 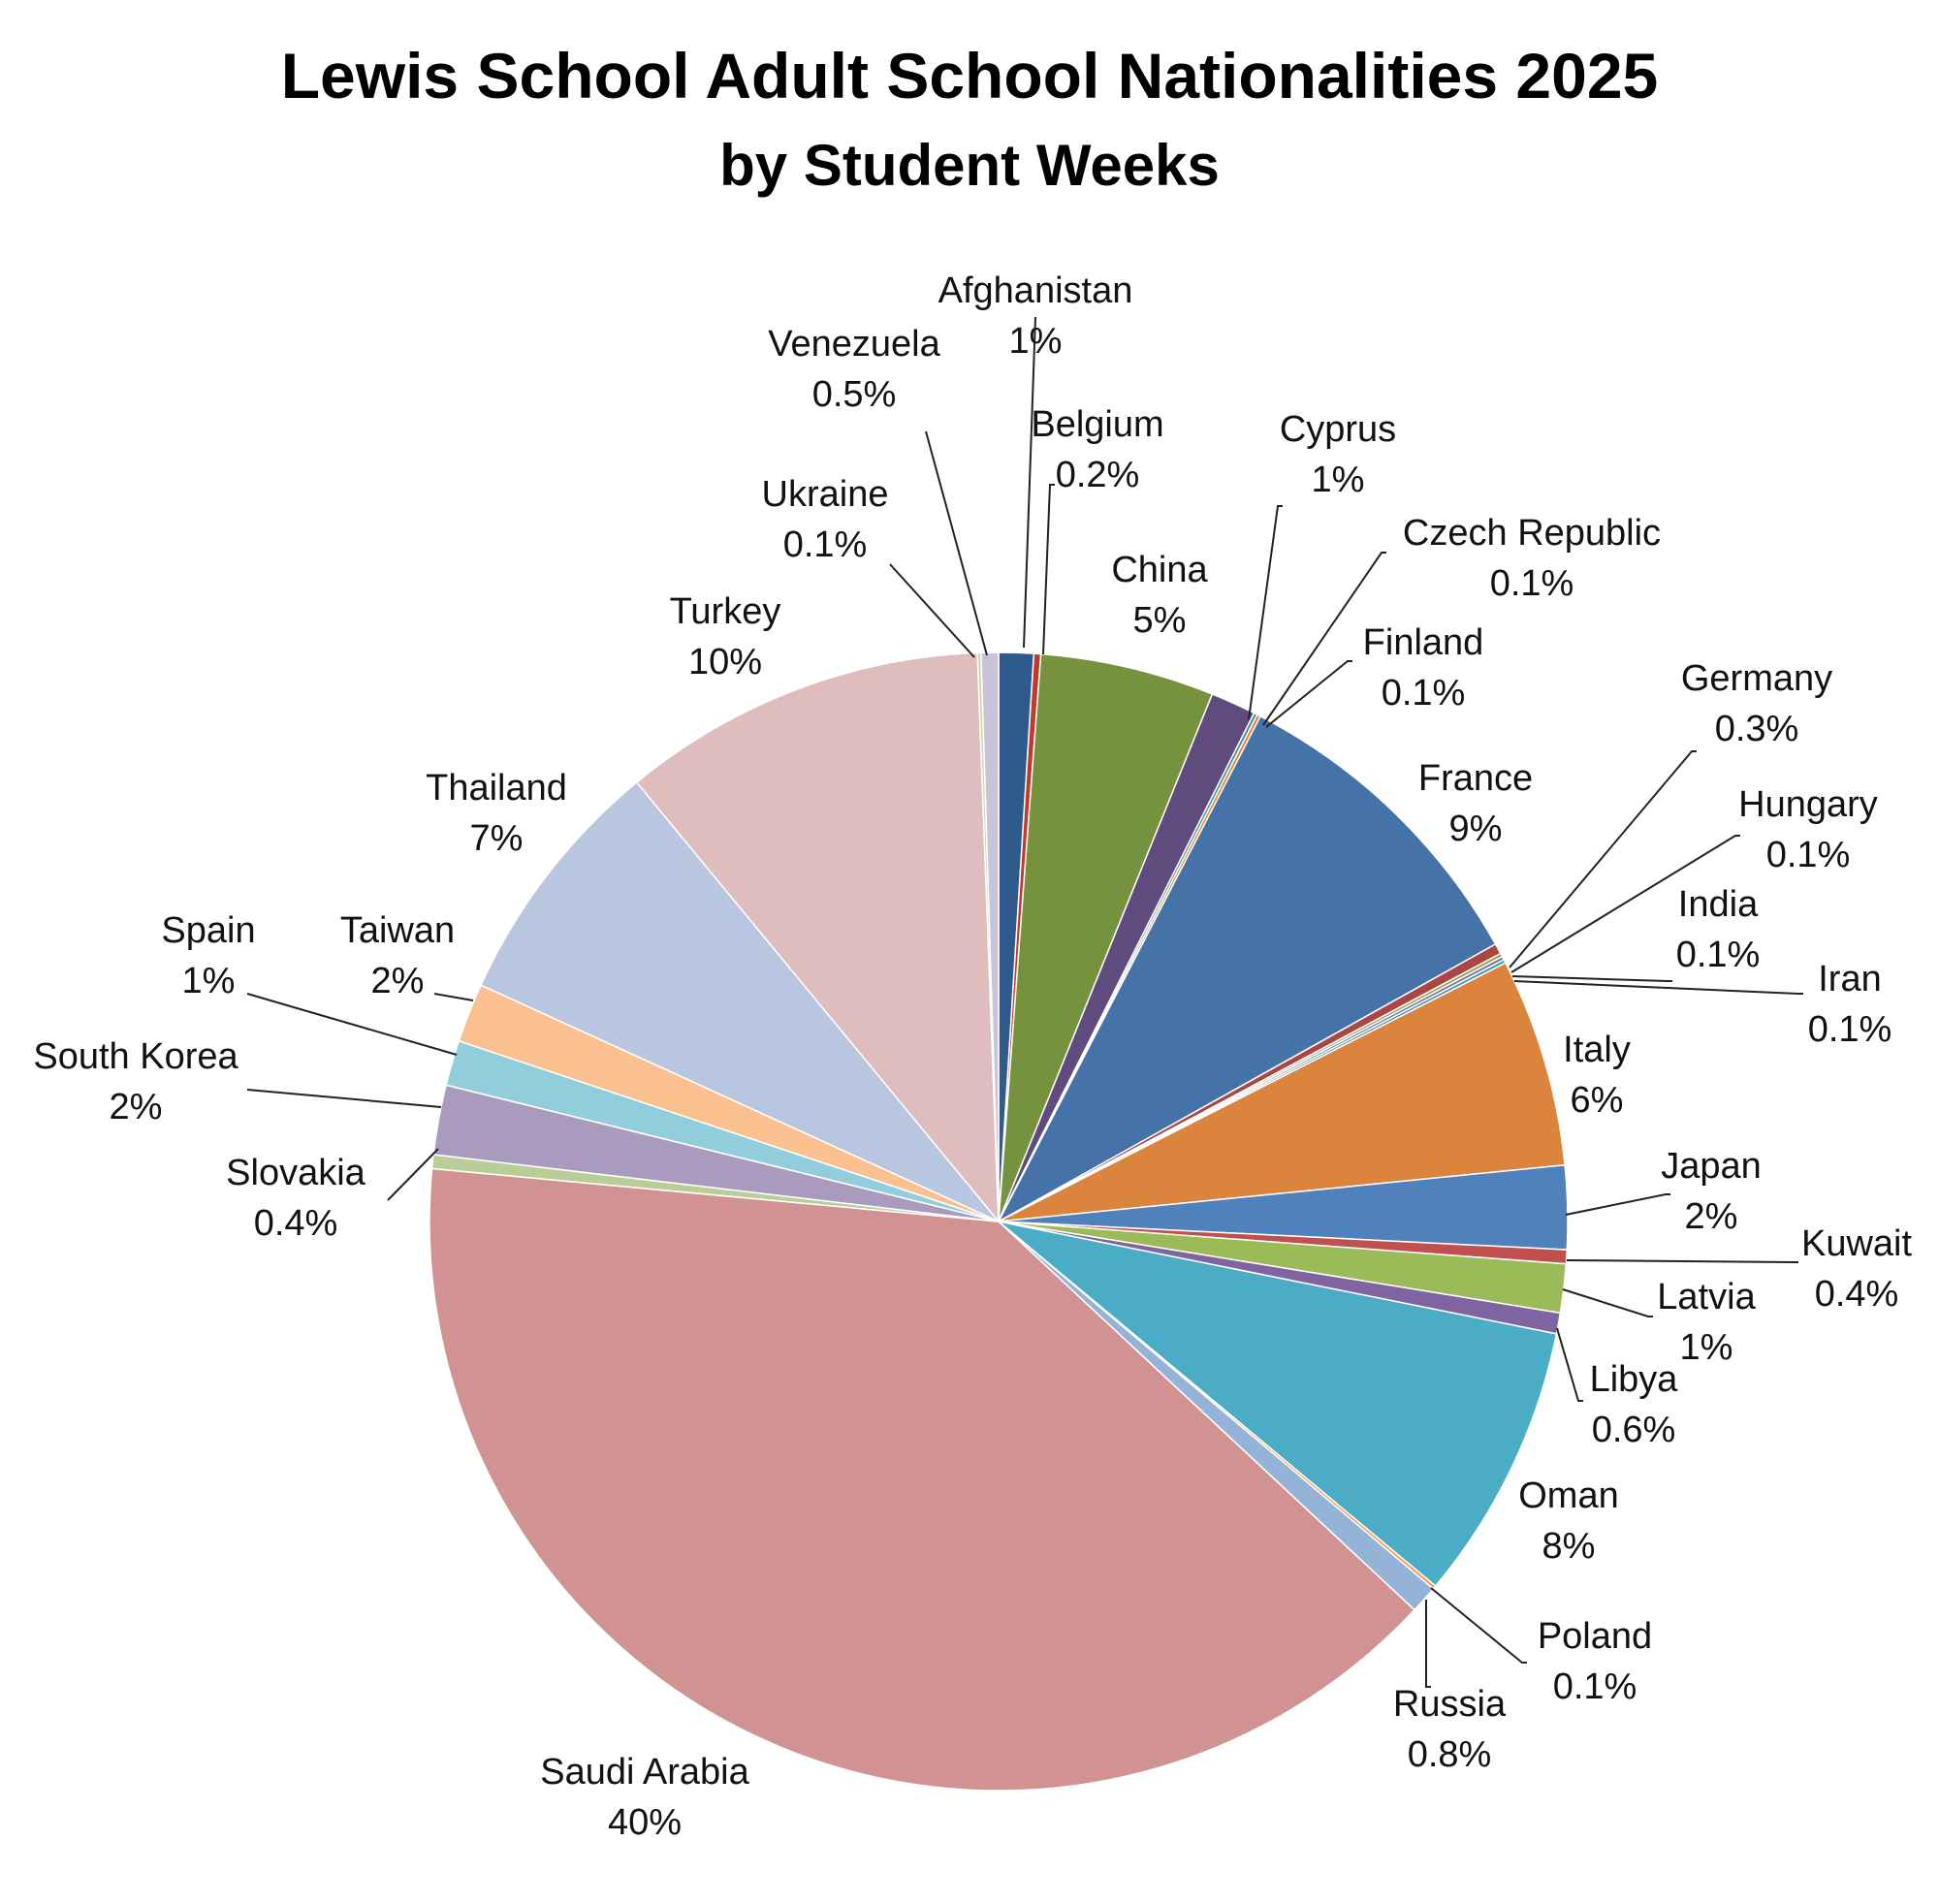 What do you see at coordinates (1569, 1364) in the screenshot?
I see `leader-libya` at bounding box center [1569, 1364].